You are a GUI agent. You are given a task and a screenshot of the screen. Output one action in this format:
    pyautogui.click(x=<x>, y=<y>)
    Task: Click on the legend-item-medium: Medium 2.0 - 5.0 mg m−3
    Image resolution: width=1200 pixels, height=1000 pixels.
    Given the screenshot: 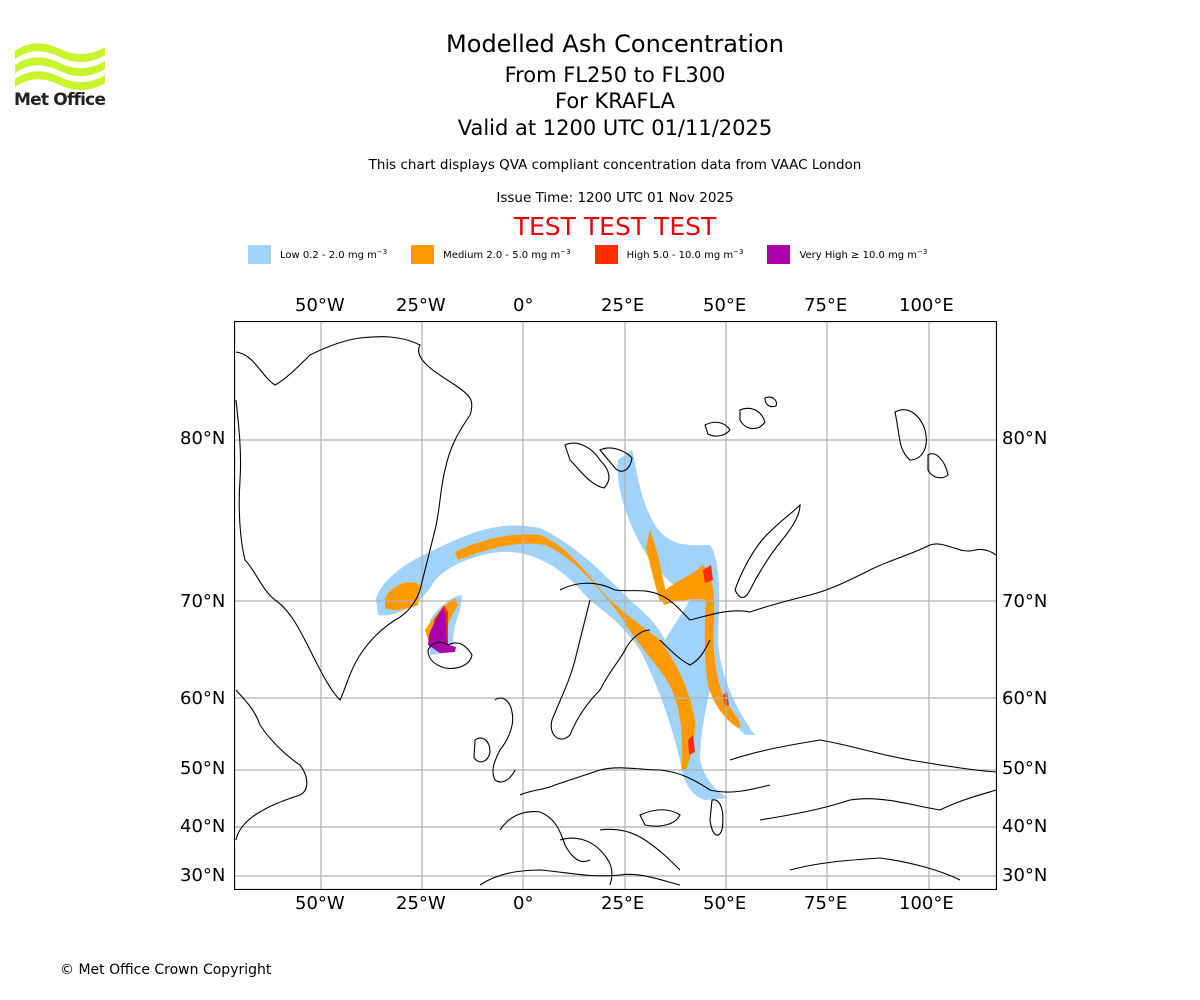 What is the action you would take?
    pyautogui.click(x=491, y=254)
    